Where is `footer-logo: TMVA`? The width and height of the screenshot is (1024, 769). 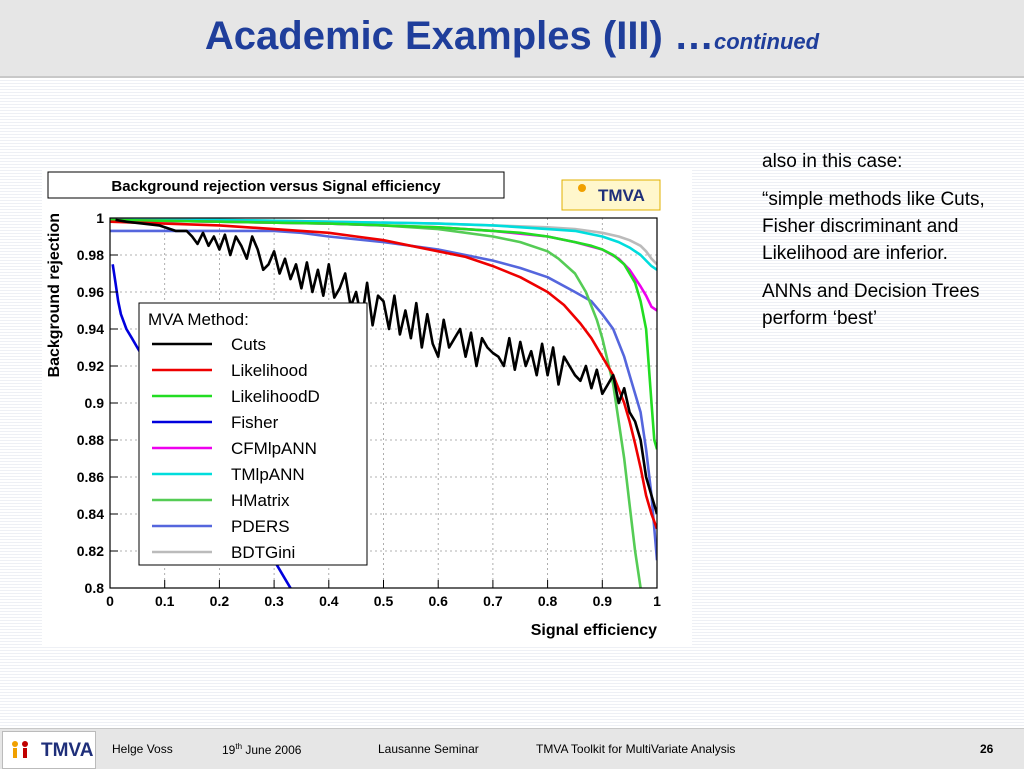 footer-logo: TMVA is located at coordinates (49, 750).